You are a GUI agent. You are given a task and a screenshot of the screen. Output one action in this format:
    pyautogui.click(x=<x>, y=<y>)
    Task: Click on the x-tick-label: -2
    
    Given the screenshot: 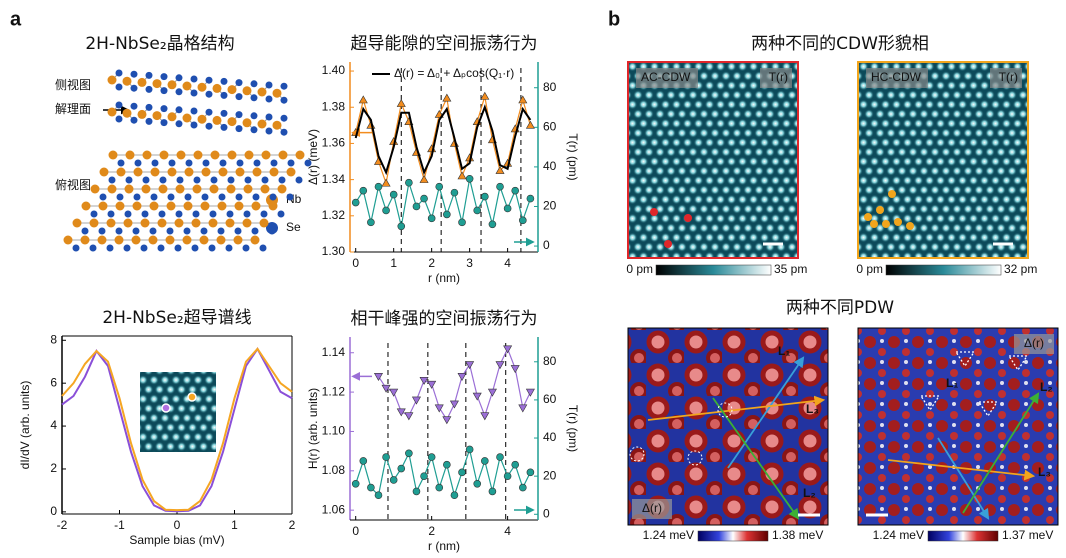 What is the action you would take?
    pyautogui.click(x=62, y=525)
    